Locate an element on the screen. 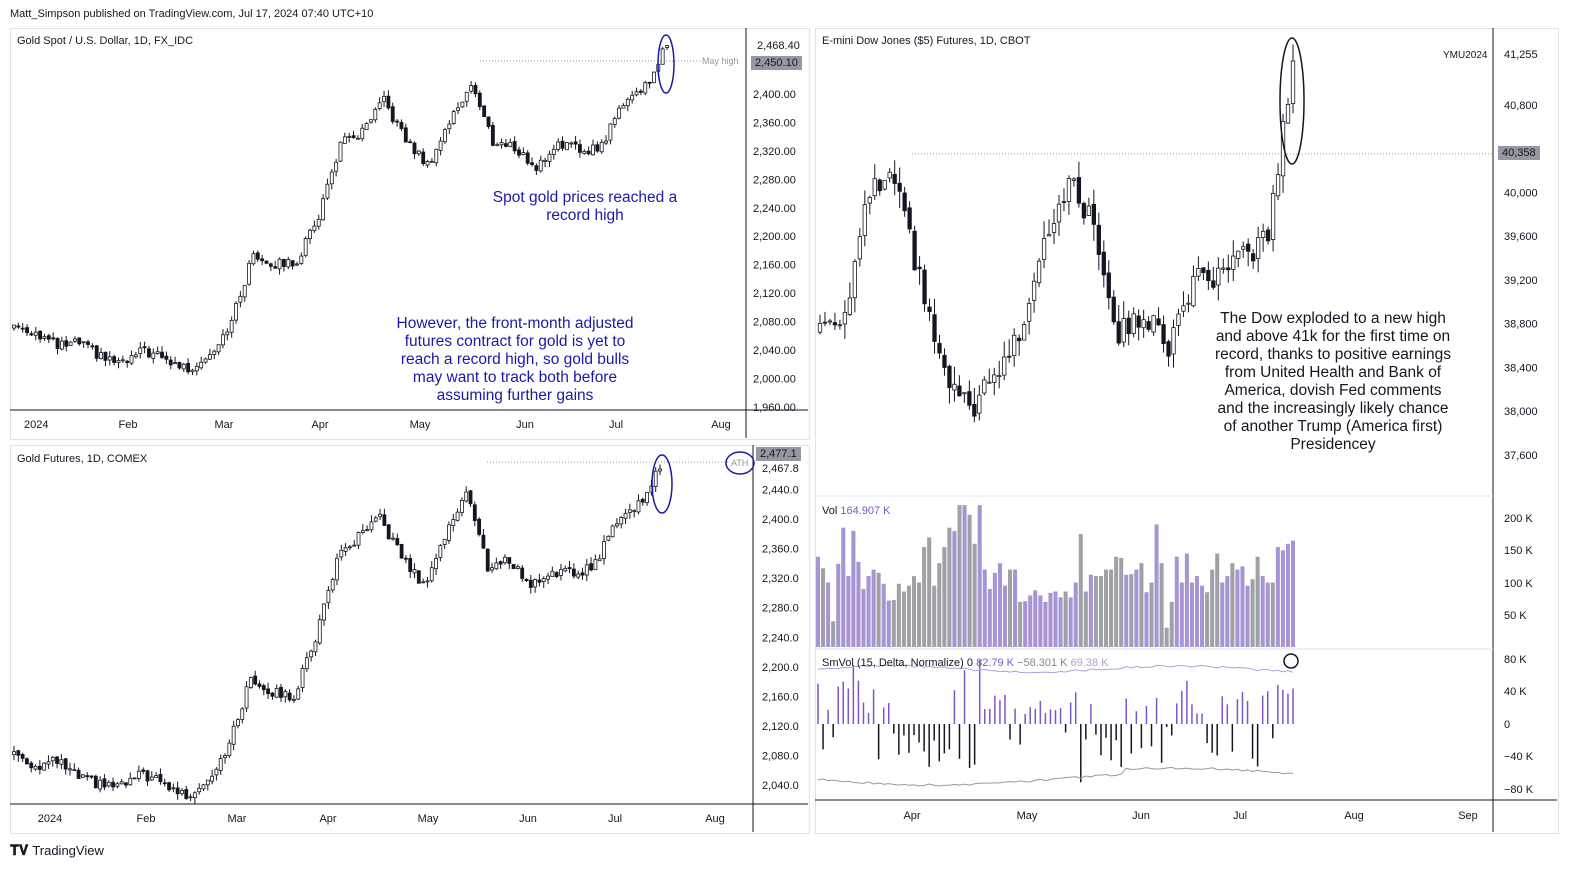  x-tick-label: Jul is located at coordinates (615, 819).